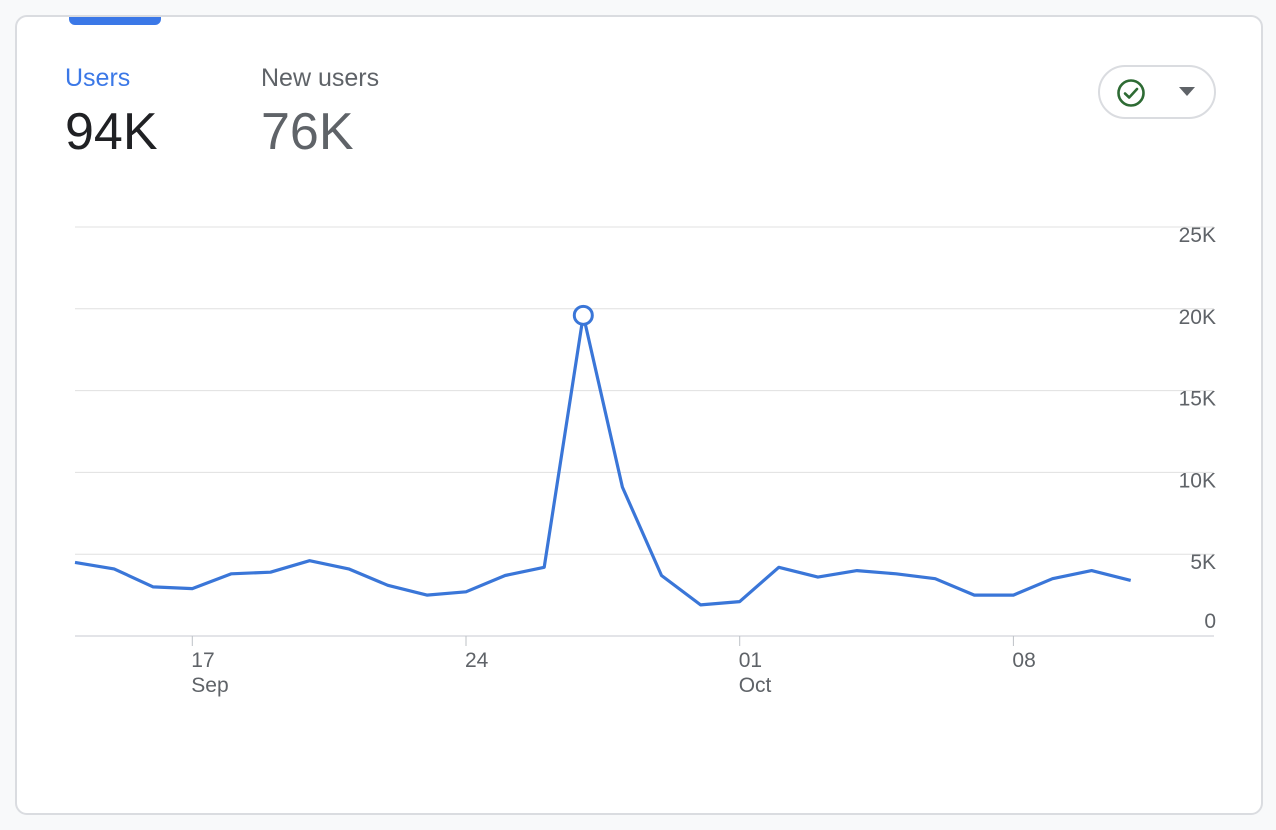  What do you see at coordinates (750, 660) in the screenshot?
I see `x-tick-label-01: 01` at bounding box center [750, 660].